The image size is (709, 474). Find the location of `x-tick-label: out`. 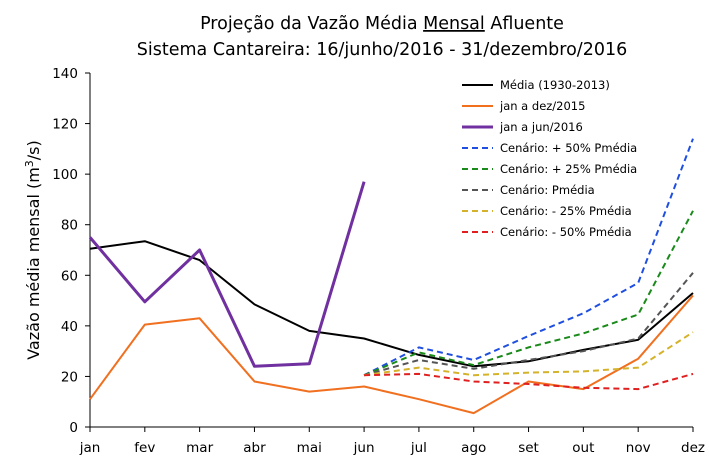

x-tick-label: out is located at coordinates (583, 448).